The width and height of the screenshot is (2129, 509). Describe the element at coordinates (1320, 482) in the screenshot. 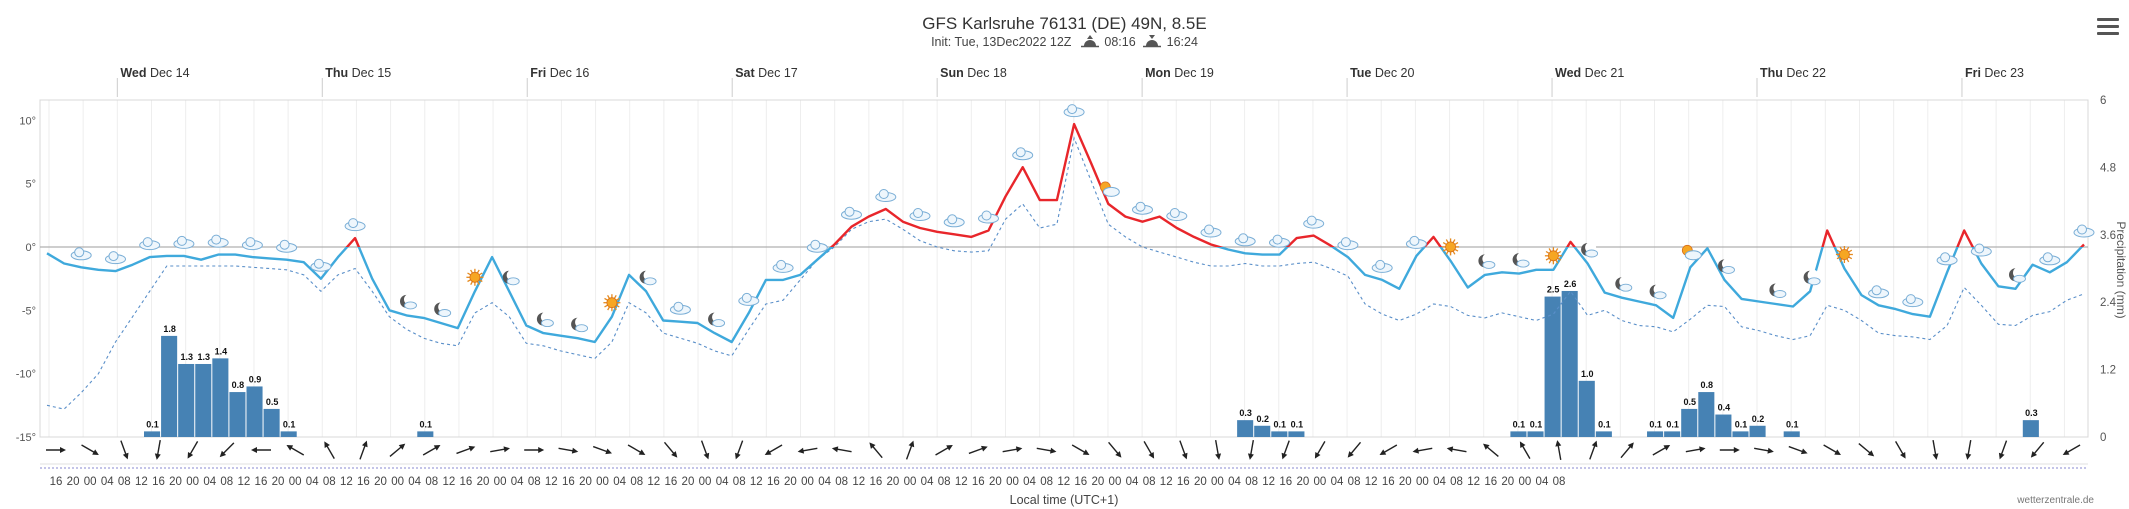

I see `hour-tick: 00` at that location.